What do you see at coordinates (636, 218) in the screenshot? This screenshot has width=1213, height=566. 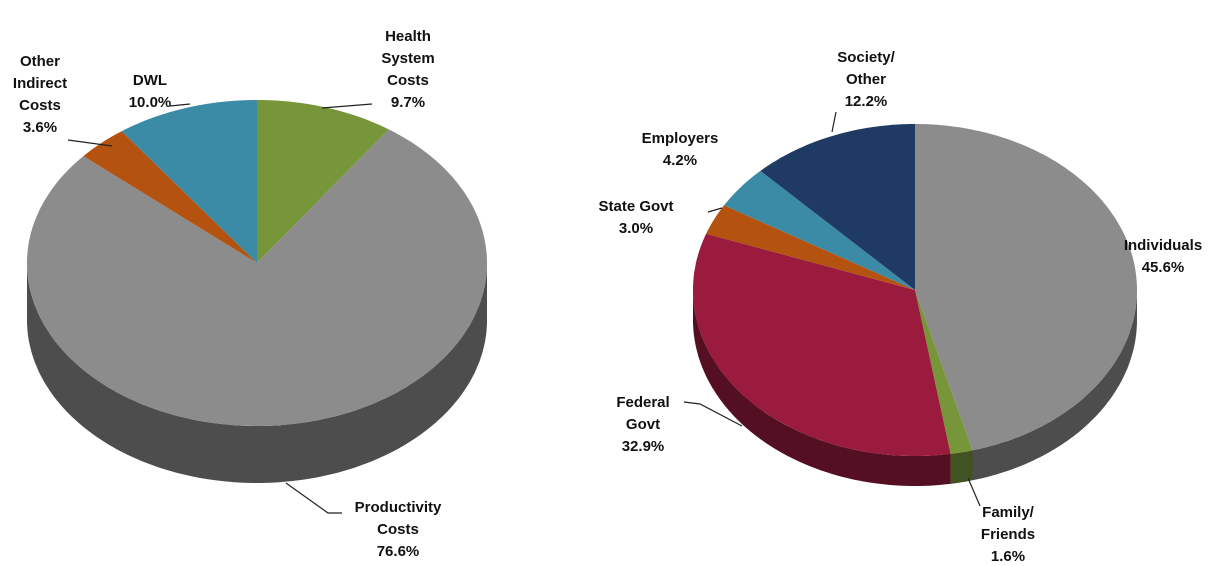 I see `slice-label: State Govt 3.0%` at bounding box center [636, 218].